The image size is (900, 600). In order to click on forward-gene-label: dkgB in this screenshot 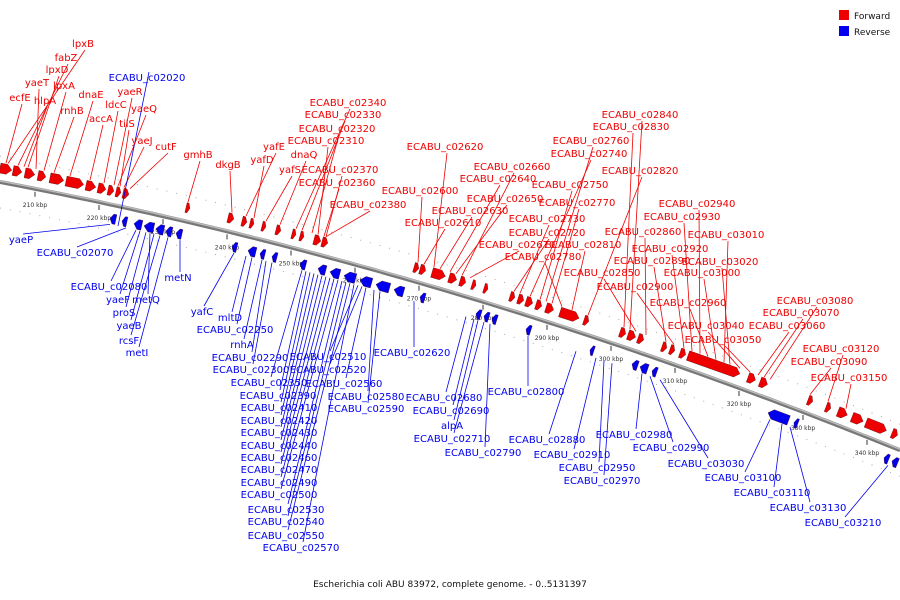, I will do `click(227, 165)`.